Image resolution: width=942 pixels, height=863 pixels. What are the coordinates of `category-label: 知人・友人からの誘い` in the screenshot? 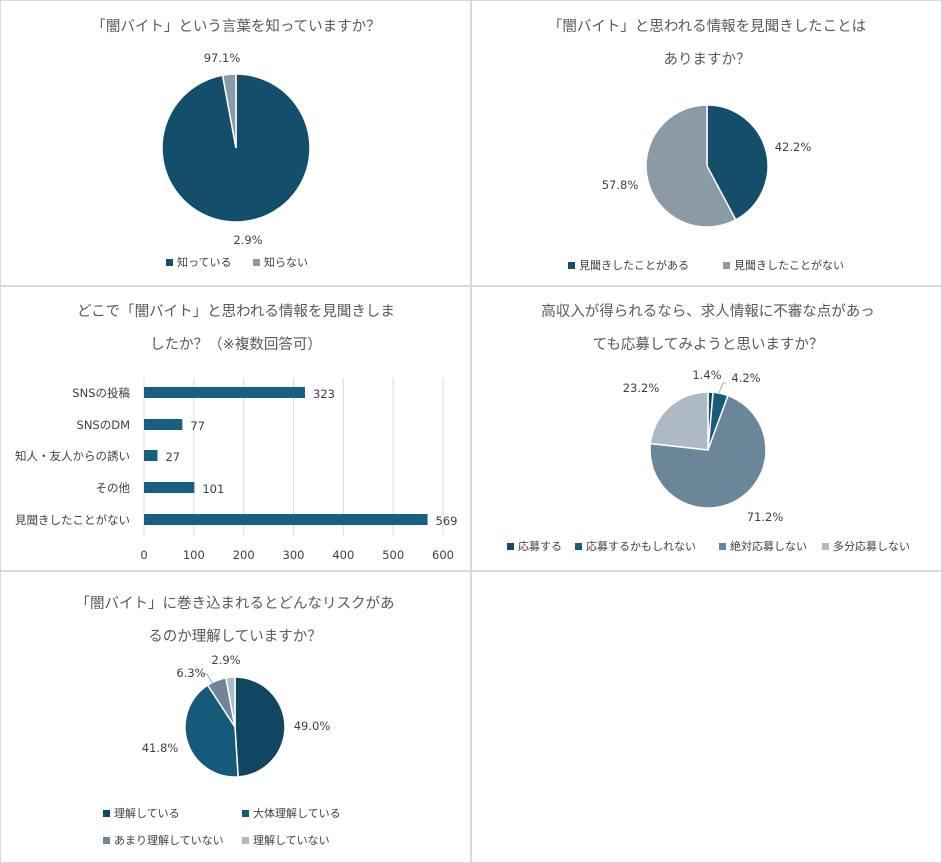 It's located at (72, 456).